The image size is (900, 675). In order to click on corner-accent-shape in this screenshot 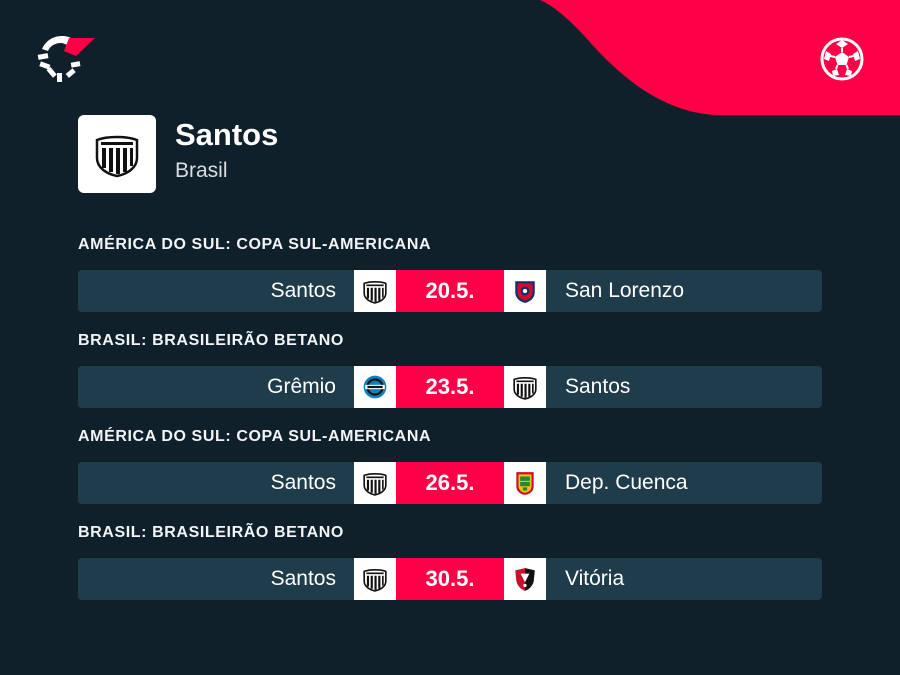, I will do `click(720, 57)`.